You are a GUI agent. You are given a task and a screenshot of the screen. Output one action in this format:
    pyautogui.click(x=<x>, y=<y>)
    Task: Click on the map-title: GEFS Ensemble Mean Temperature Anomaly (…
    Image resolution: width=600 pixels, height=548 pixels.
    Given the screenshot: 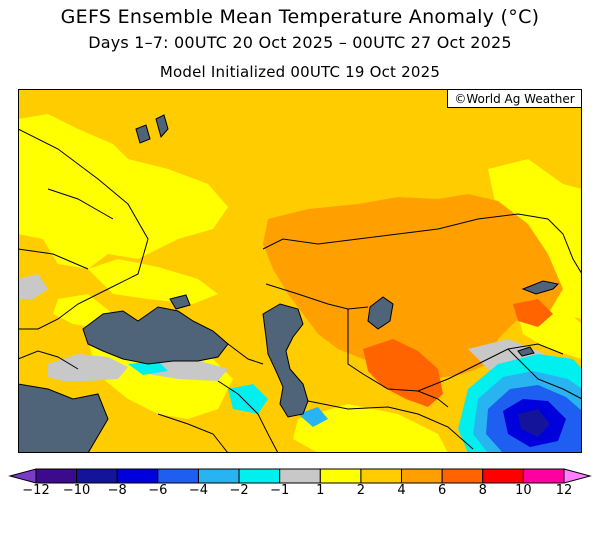 What is the action you would take?
    pyautogui.click(x=300, y=17)
    